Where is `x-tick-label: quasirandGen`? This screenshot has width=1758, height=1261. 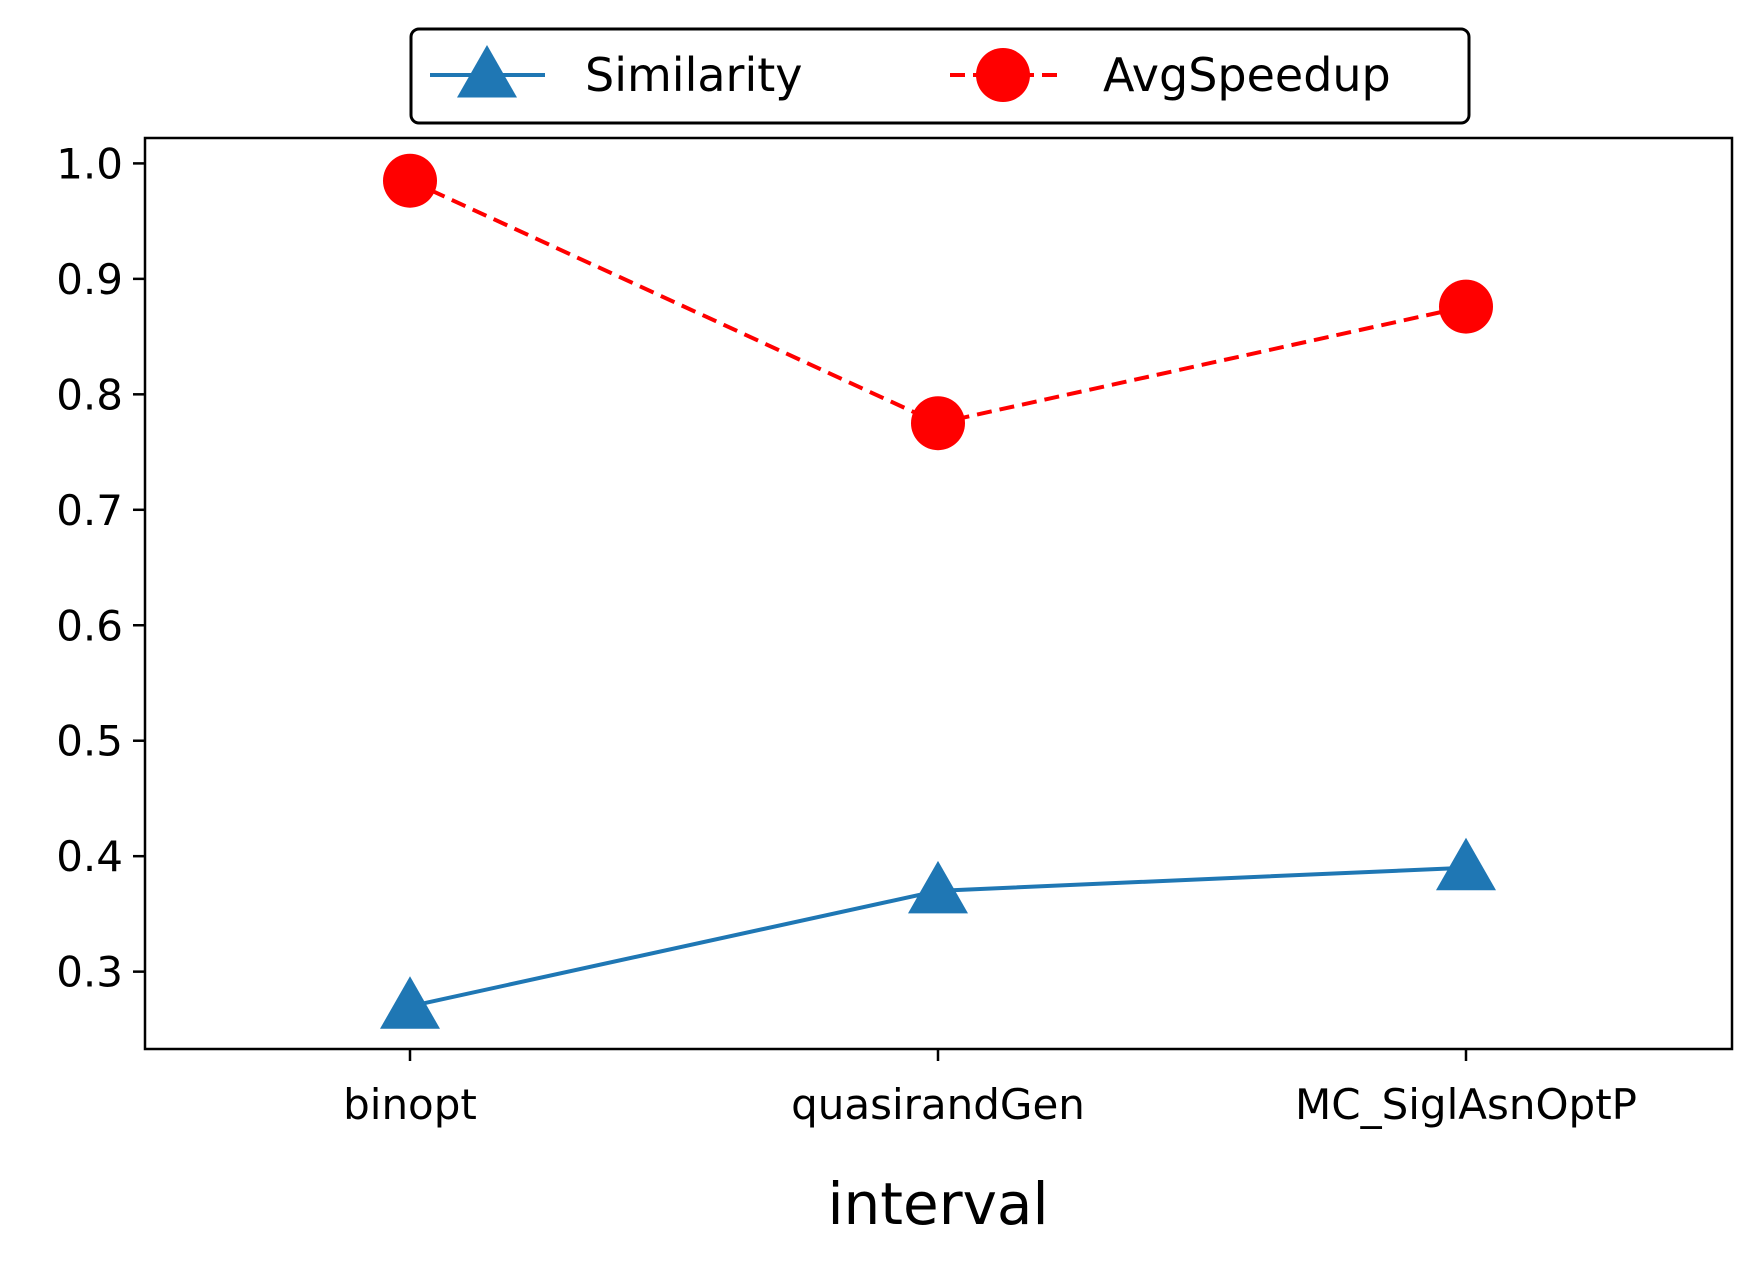
x-tick-label: quasirandGen is located at coordinates (938, 1104).